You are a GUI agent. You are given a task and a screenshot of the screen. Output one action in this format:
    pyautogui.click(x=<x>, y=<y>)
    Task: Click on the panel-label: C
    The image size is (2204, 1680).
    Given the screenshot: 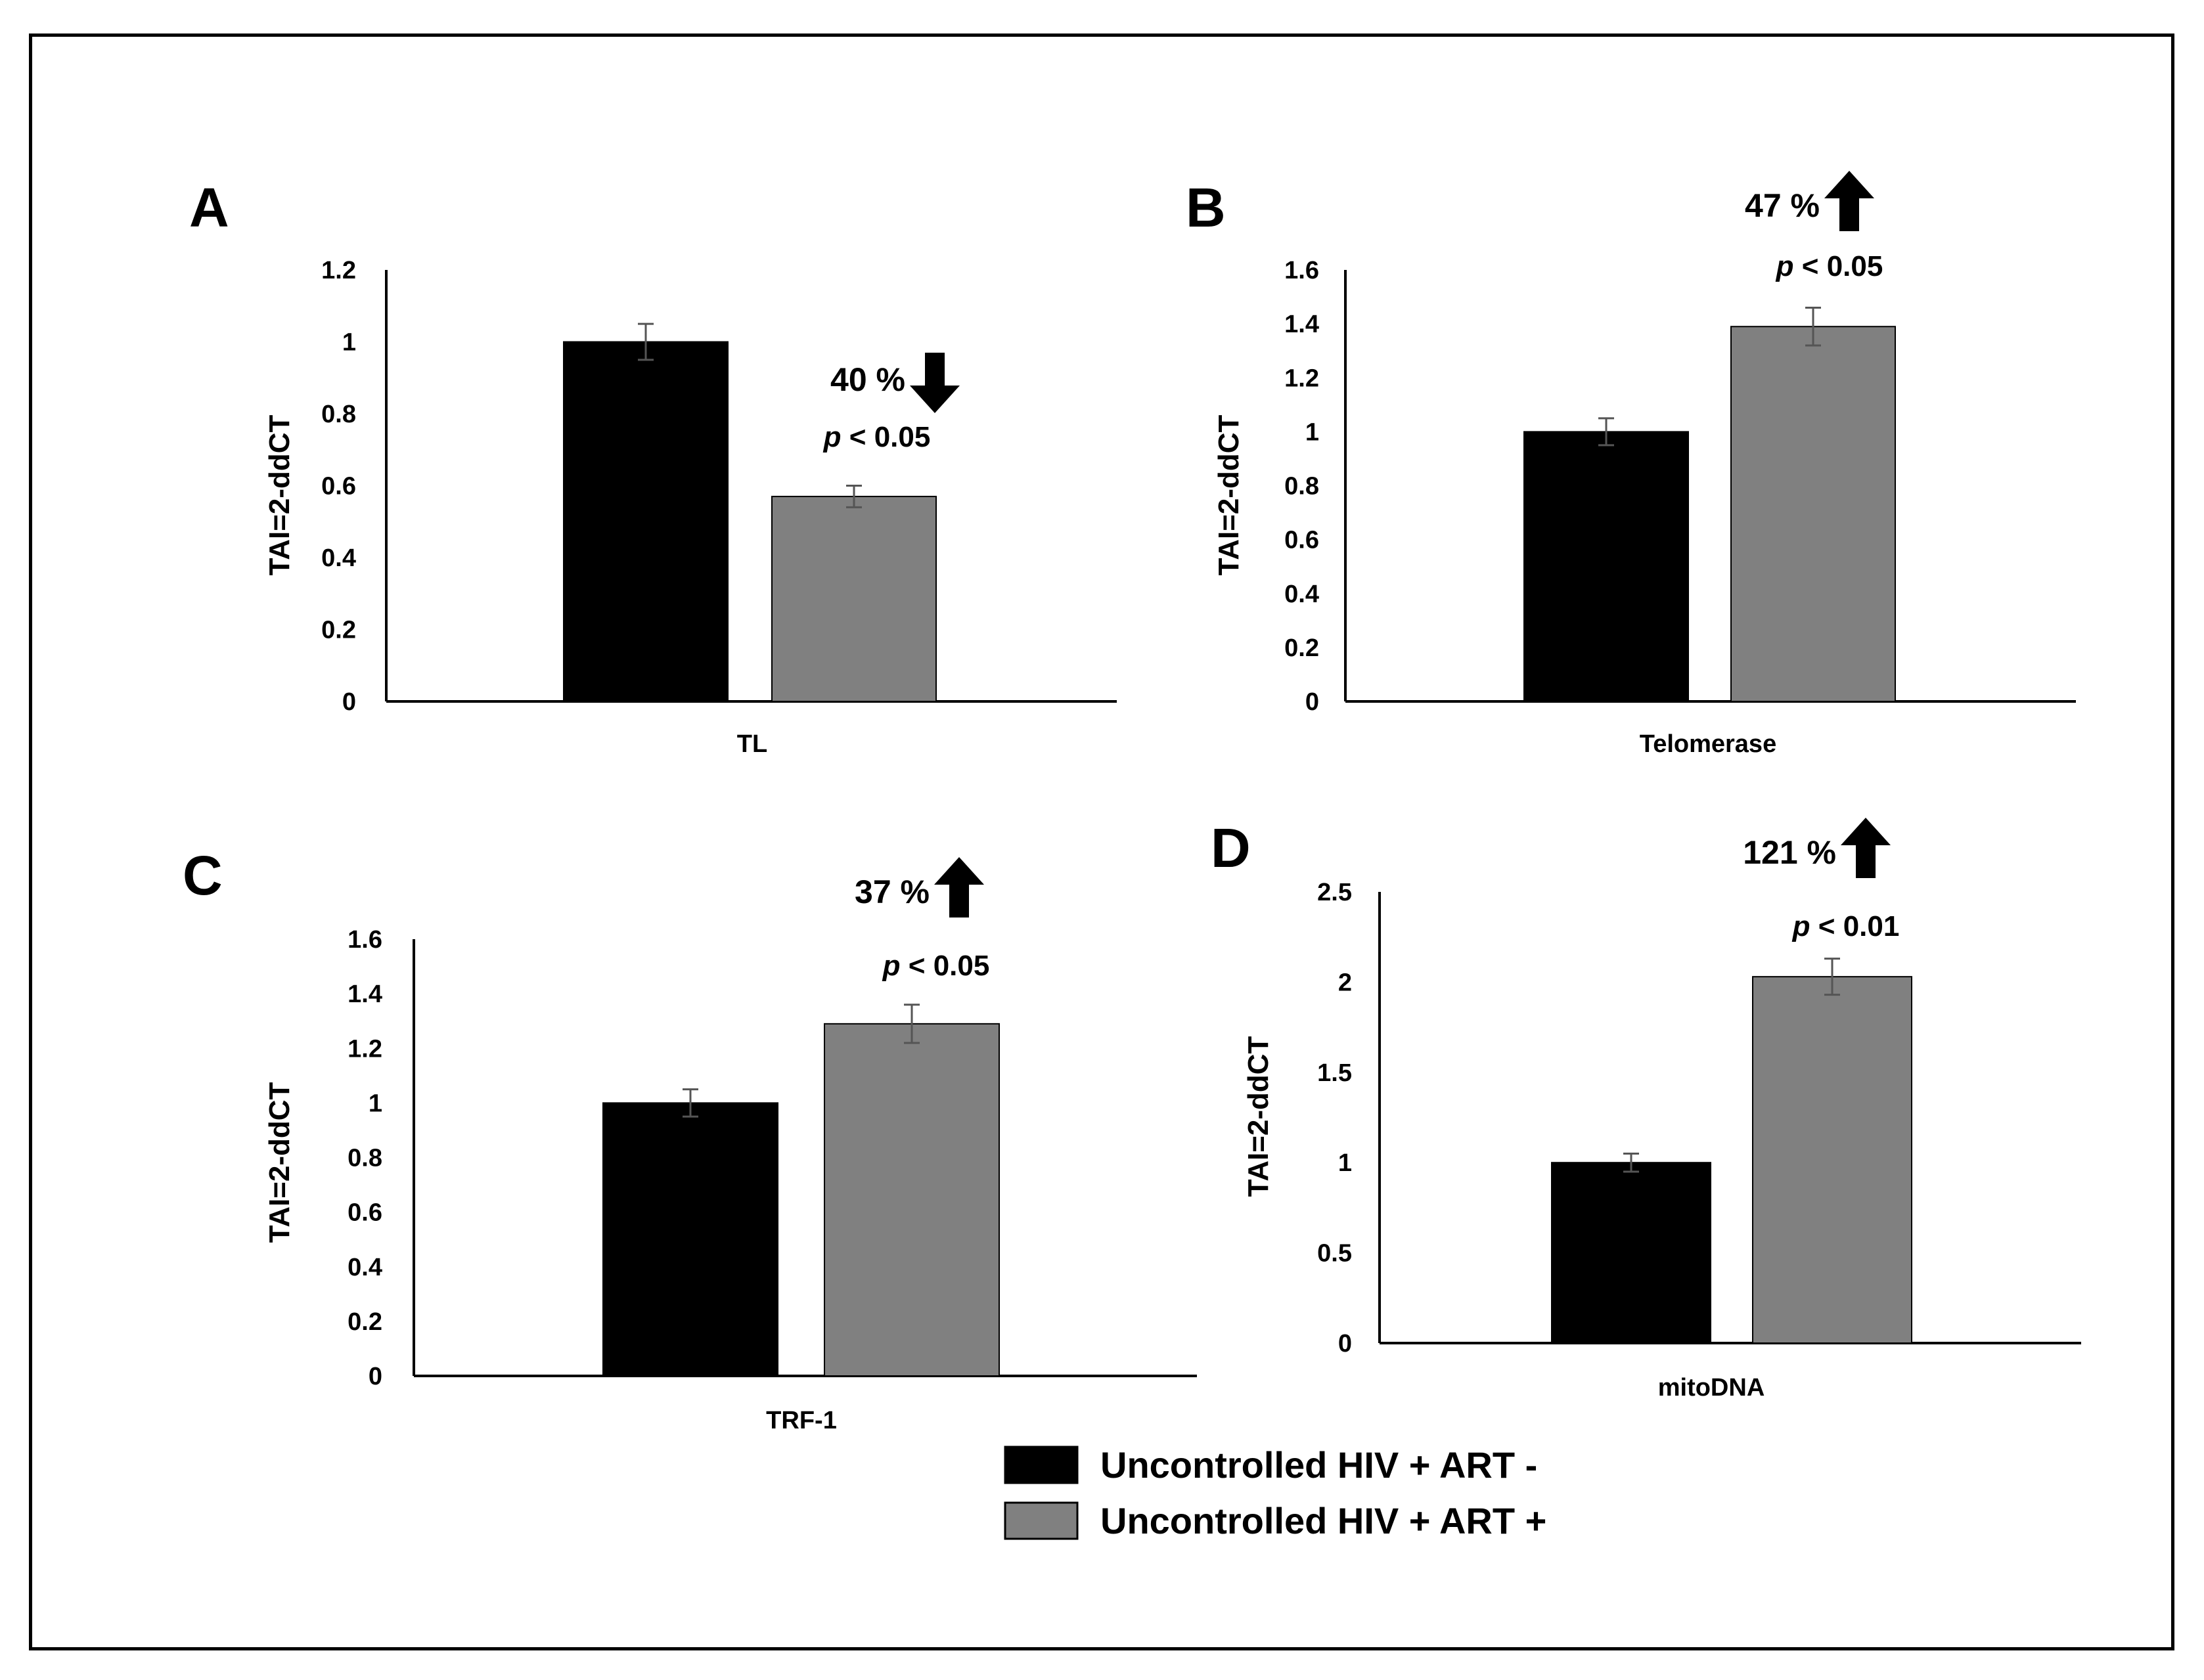 What is the action you would take?
    pyautogui.click(x=203, y=875)
    